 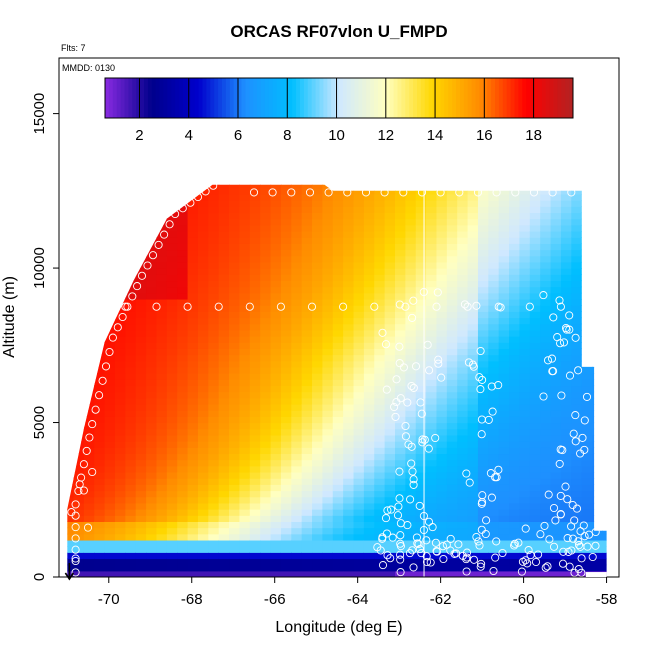 I want to click on y-tick-label: 10000, so click(x=39, y=268).